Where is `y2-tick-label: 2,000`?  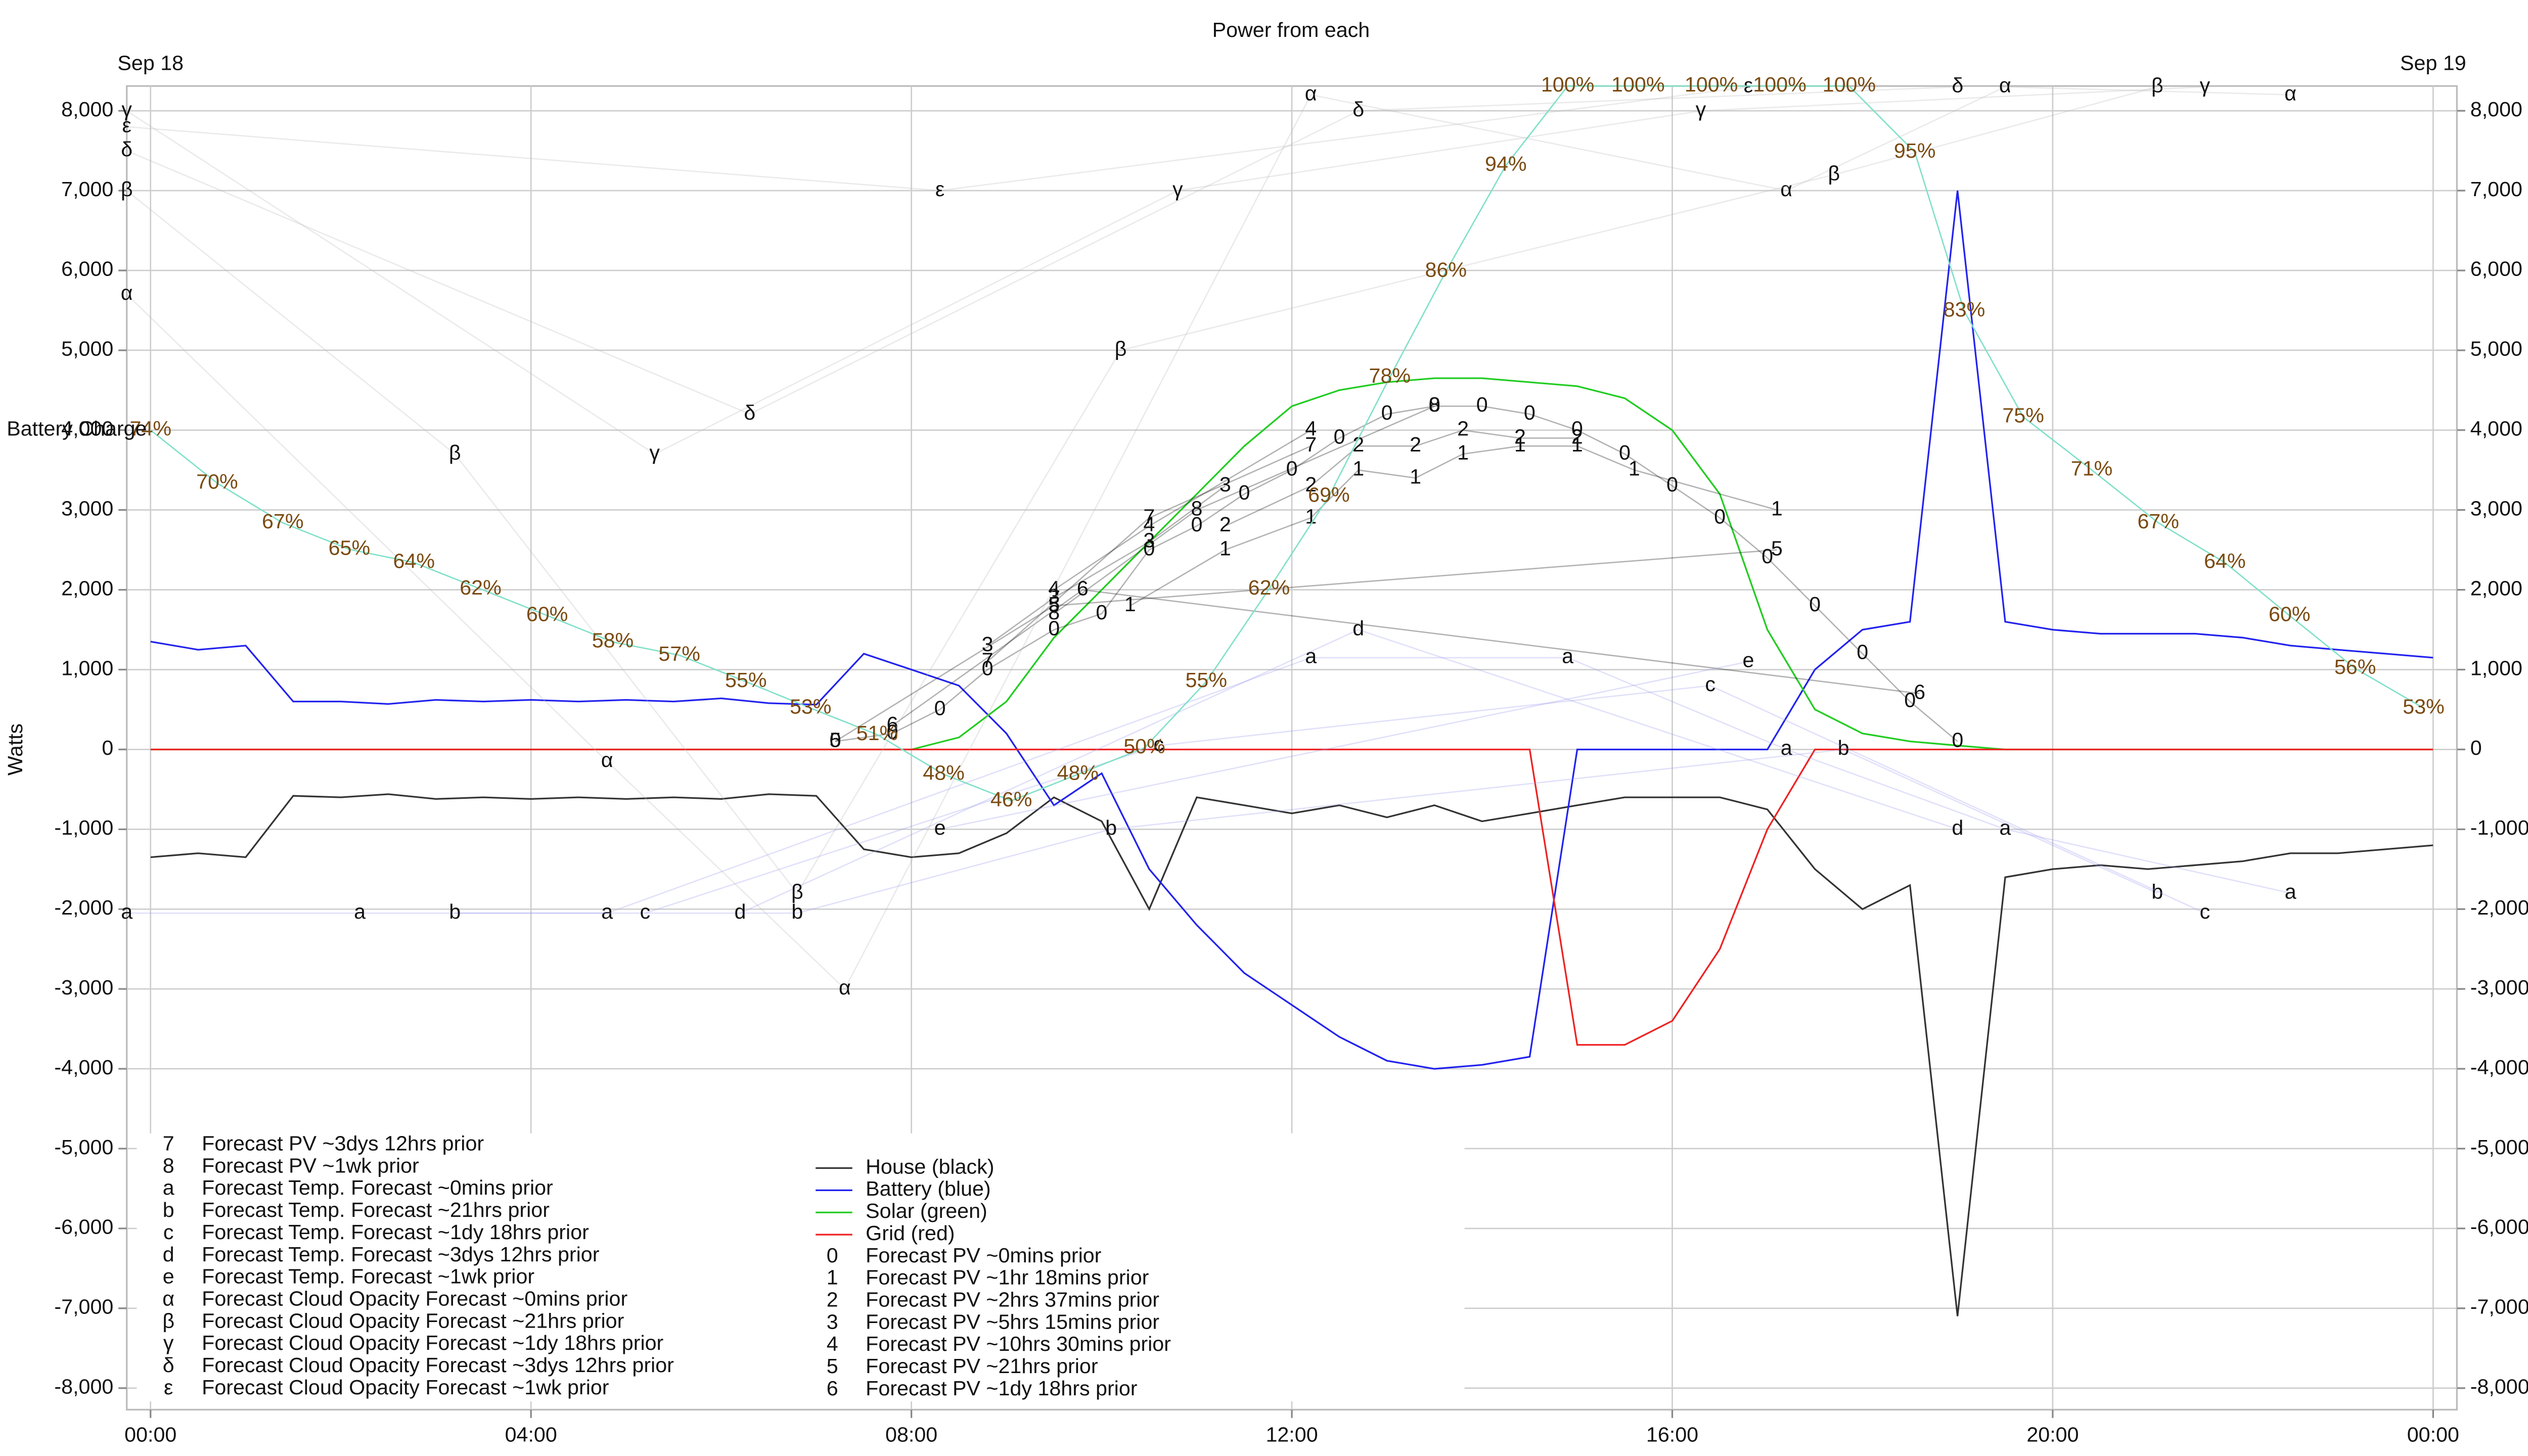
y2-tick-label: 2,000 is located at coordinates (2496, 588).